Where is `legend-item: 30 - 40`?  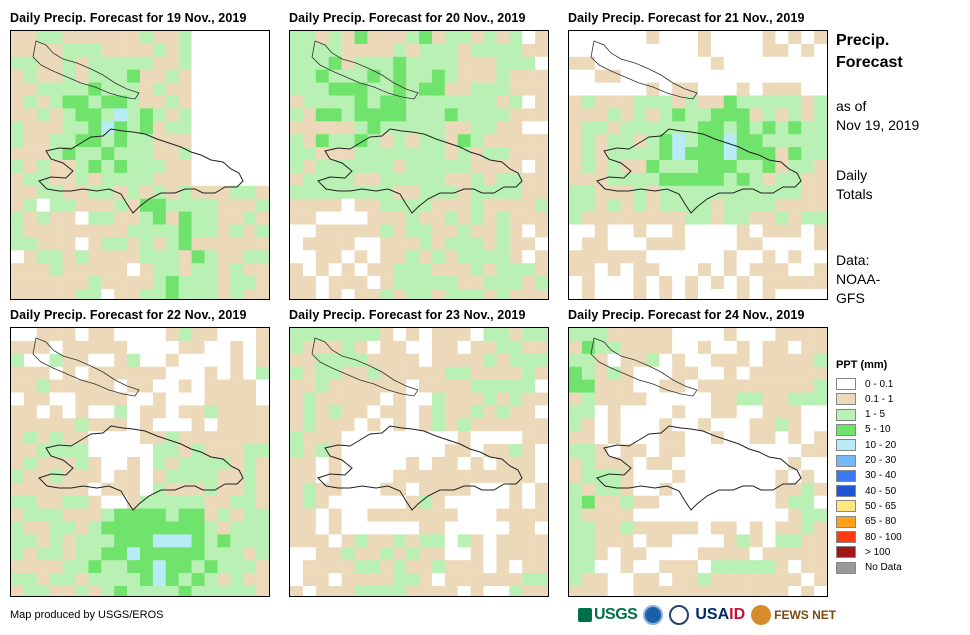
legend-item: 30 - 40 is located at coordinates (866, 475).